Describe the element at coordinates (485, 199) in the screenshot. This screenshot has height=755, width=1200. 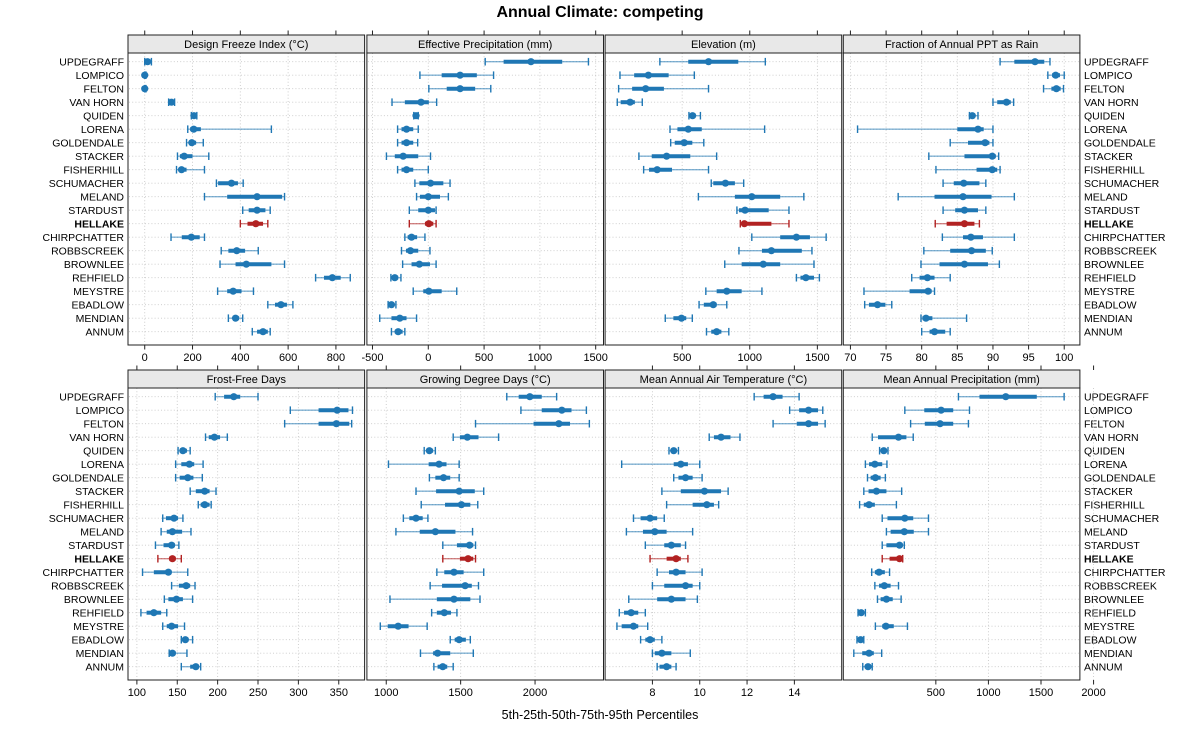
I see `panel-background` at that location.